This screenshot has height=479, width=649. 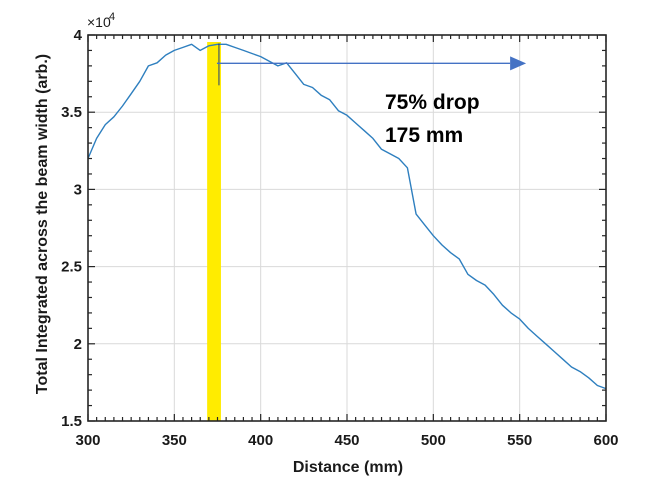 What do you see at coordinates (348, 467) in the screenshot?
I see `x-axis-label: Distance (mm)` at bounding box center [348, 467].